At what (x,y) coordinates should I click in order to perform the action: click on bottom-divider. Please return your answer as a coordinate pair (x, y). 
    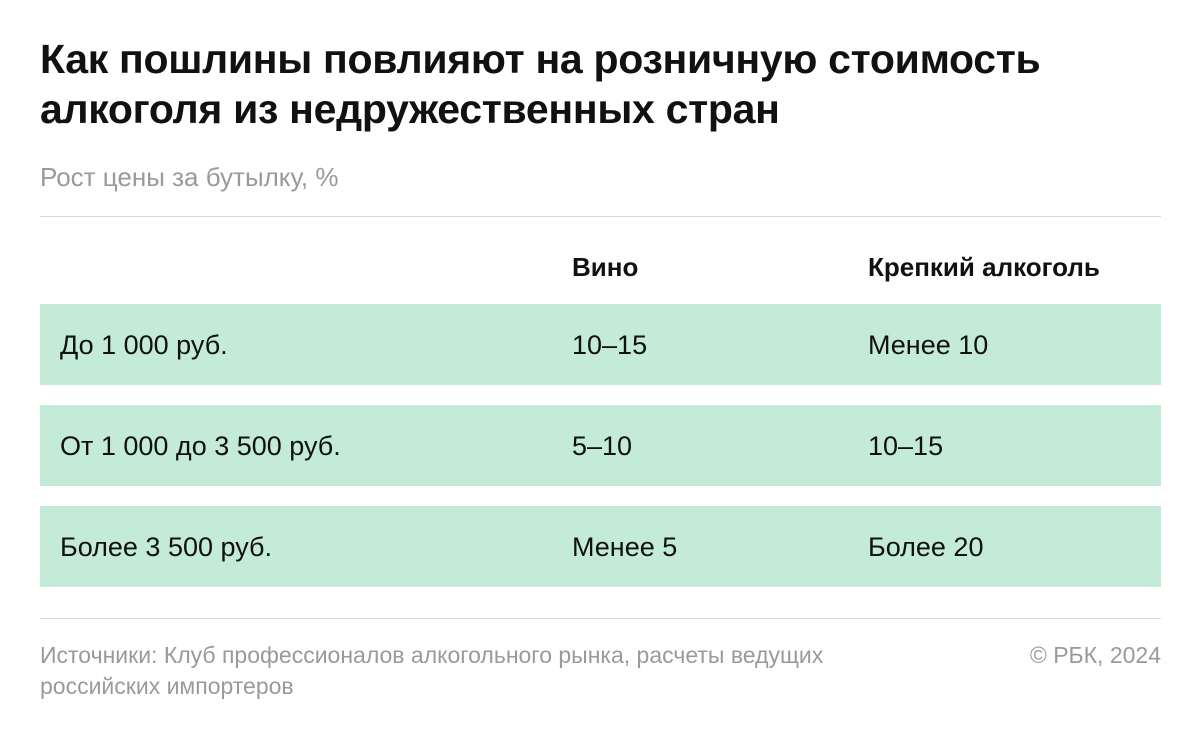
    Looking at the image, I should click on (600, 618).